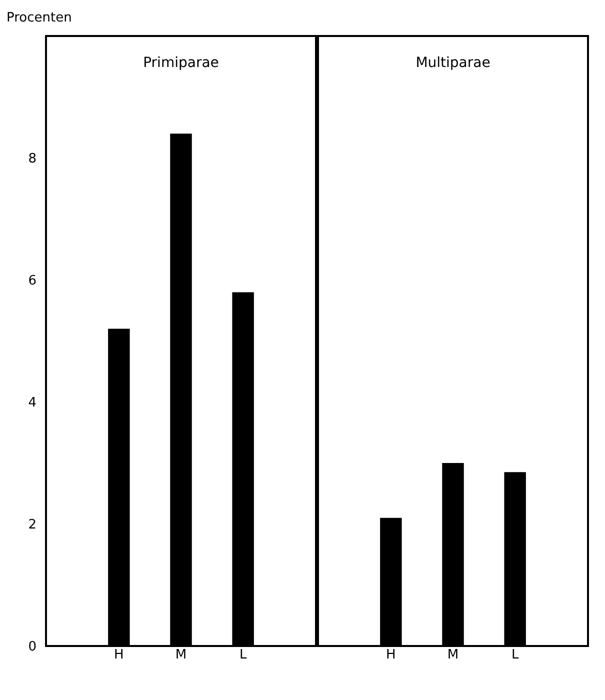 The height and width of the screenshot is (700, 605). I want to click on text: Multiparae, so click(453, 63).